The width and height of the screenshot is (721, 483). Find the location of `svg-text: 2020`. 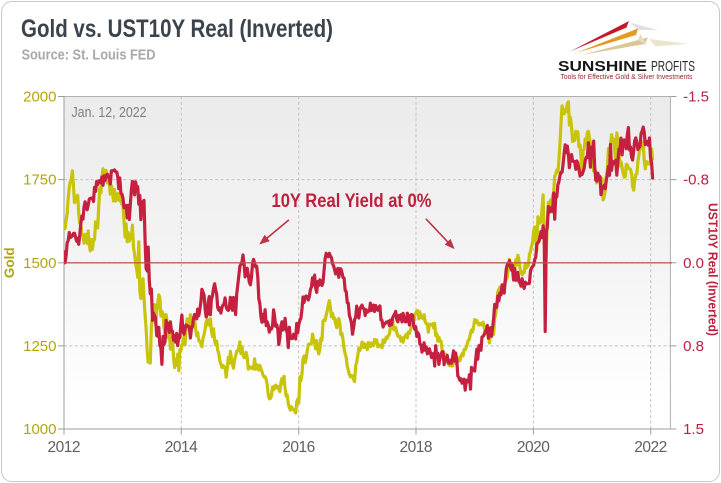

svg-text: 2020 is located at coordinates (533, 447).